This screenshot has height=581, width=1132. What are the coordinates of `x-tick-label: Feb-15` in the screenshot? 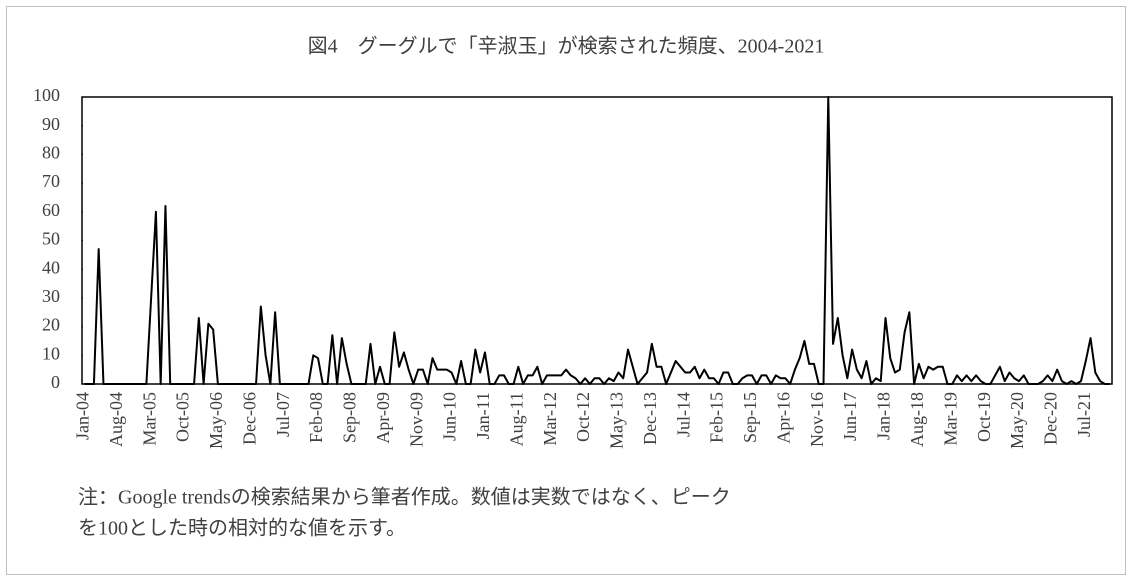 It's located at (717, 417).